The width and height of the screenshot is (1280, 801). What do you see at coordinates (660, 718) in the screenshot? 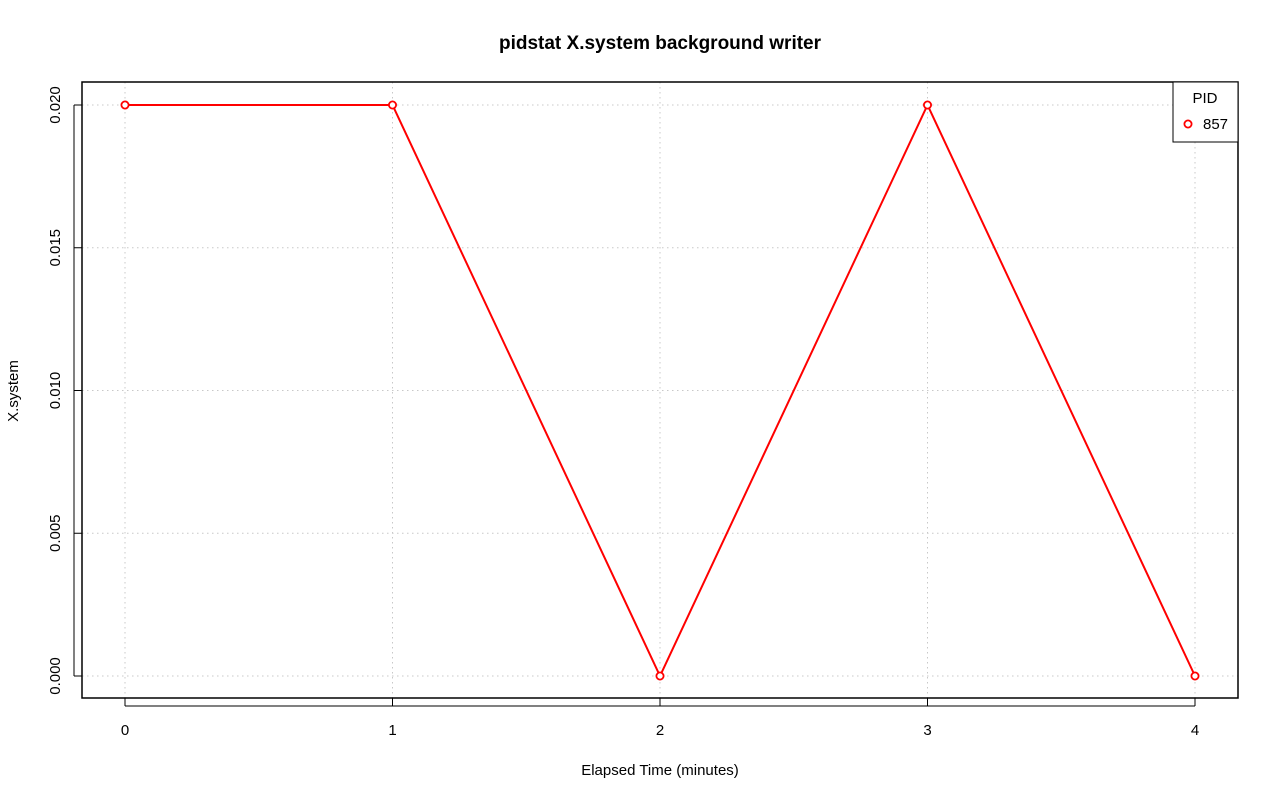
I see `x-axis: 0 1 2 3 4` at bounding box center [660, 718].